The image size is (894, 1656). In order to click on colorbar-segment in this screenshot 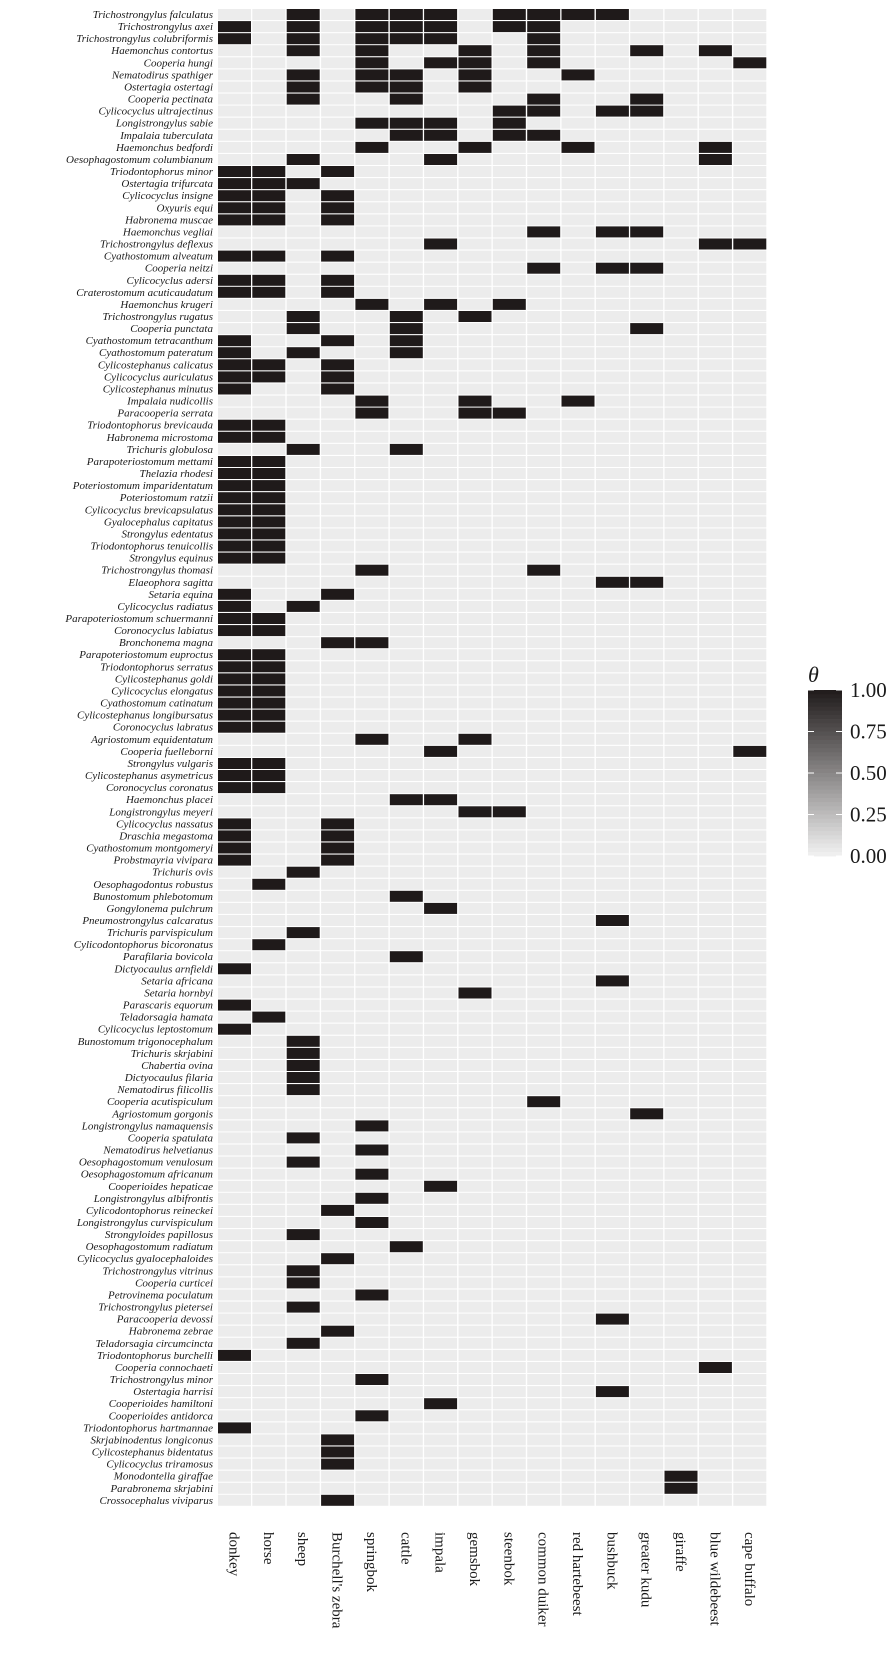, I will do `click(825, 850)`.